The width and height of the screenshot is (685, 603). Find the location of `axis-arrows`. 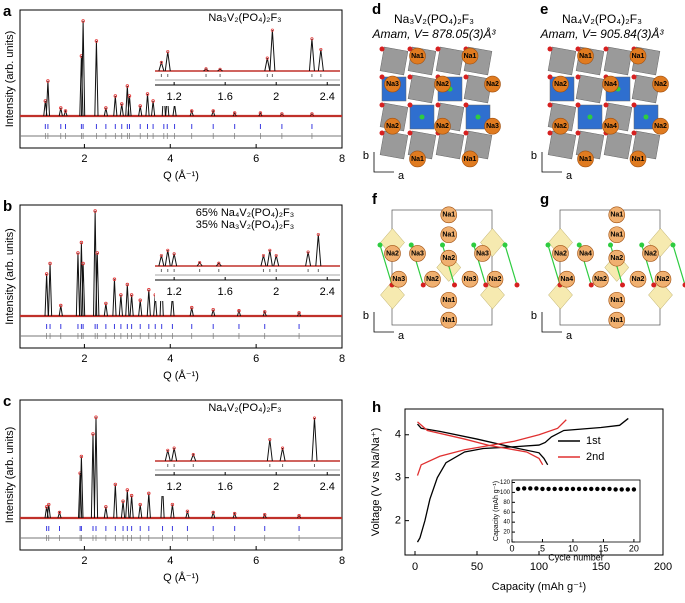

axis-arrows is located at coordinates (383, 322).